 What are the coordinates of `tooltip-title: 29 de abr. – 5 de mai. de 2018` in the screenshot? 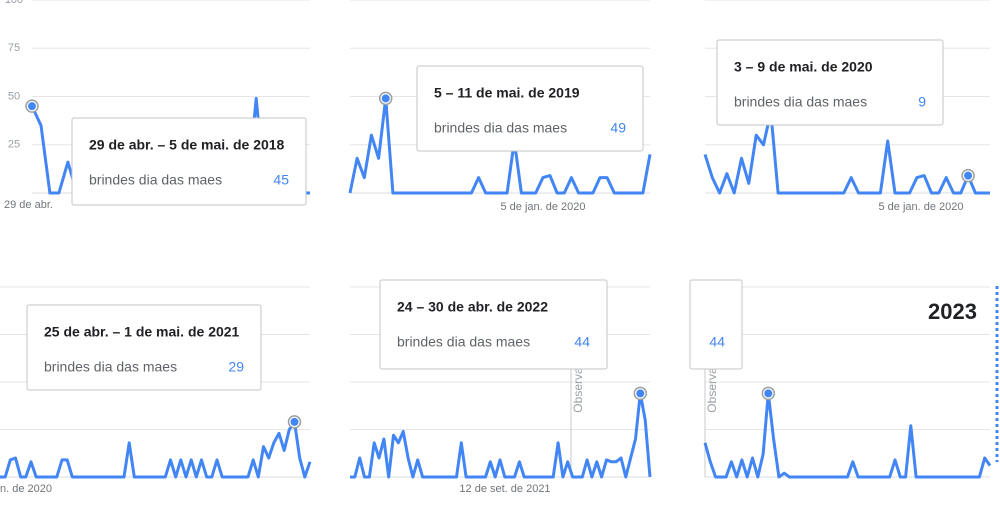 It's located at (187, 145).